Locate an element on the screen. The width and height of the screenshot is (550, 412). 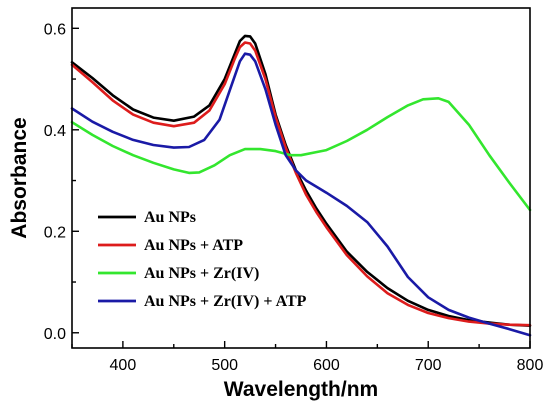
x-tick-label: 700 is located at coordinates (428, 365).